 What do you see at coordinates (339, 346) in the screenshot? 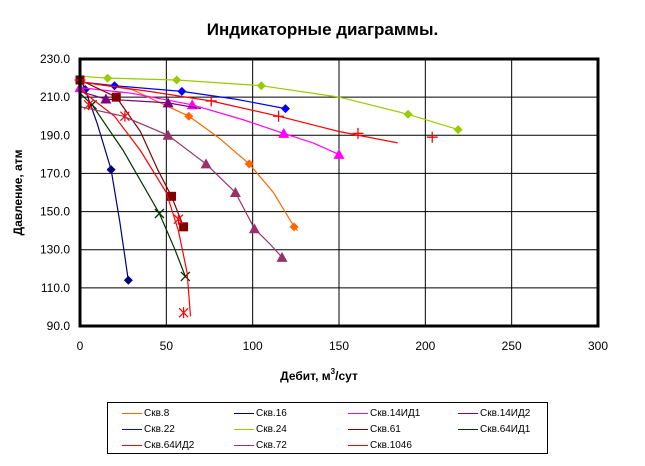
I see `x-tick-label: 150` at bounding box center [339, 346].